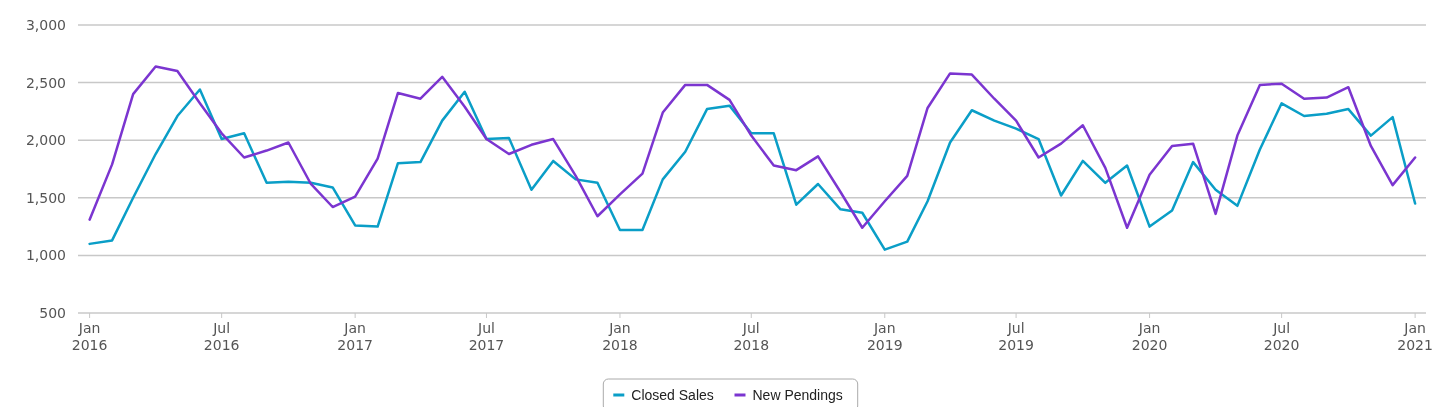 Image resolution: width=1445 pixels, height=407 pixels. I want to click on y-tick-label: 2,000, so click(45, 140).